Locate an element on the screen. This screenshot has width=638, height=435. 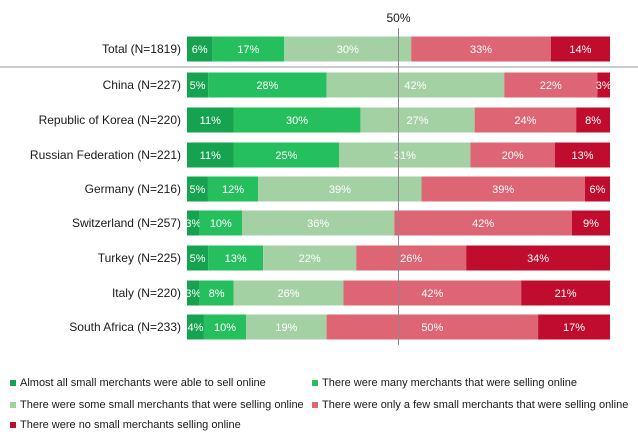
category-label: China (N=227) is located at coordinates (142, 85).